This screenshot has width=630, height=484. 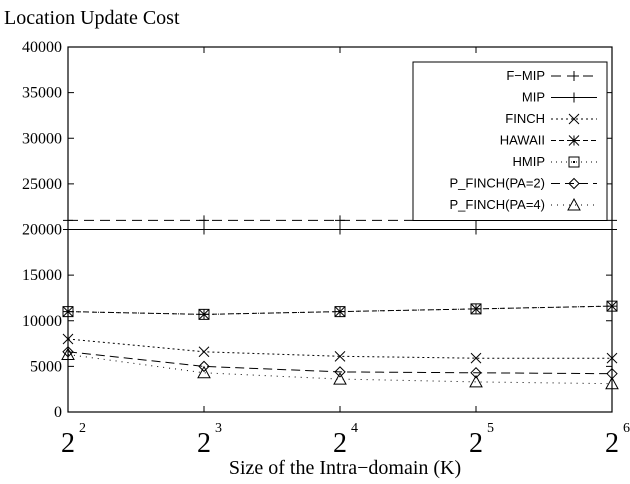 What do you see at coordinates (42, 275) in the screenshot?
I see `y-tick-label: 15000` at bounding box center [42, 275].